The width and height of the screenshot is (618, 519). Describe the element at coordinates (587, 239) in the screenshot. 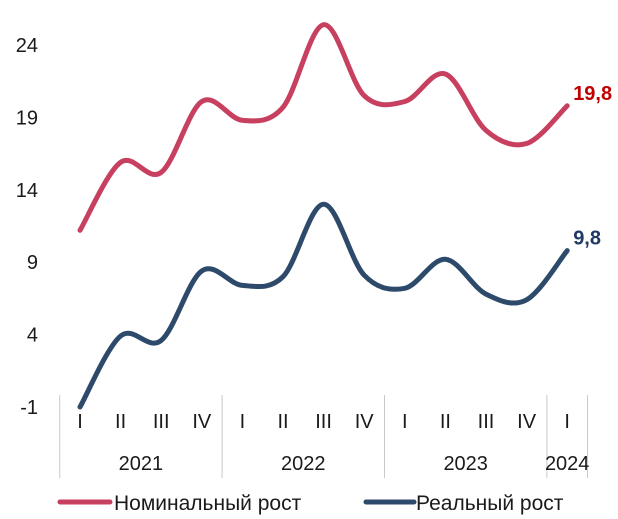

I see `end-value-label: 9,8` at that location.